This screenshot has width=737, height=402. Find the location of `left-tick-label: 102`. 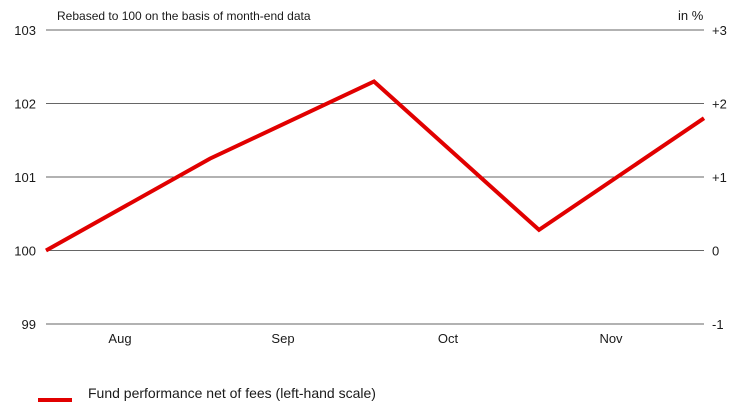

left-tick-label: 102 is located at coordinates (25, 104).